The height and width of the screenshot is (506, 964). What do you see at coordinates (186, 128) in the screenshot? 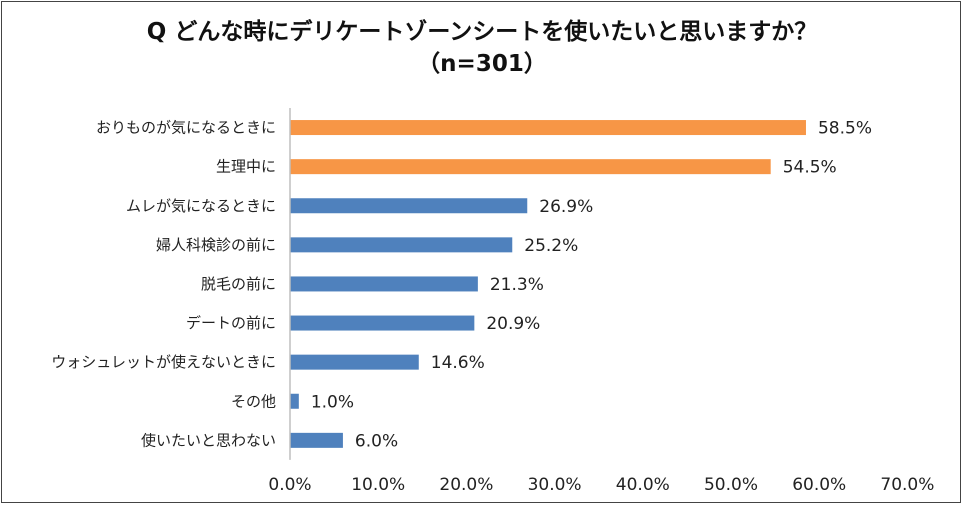
I see `category-label-0: おりものが気になるときに` at bounding box center [186, 128].